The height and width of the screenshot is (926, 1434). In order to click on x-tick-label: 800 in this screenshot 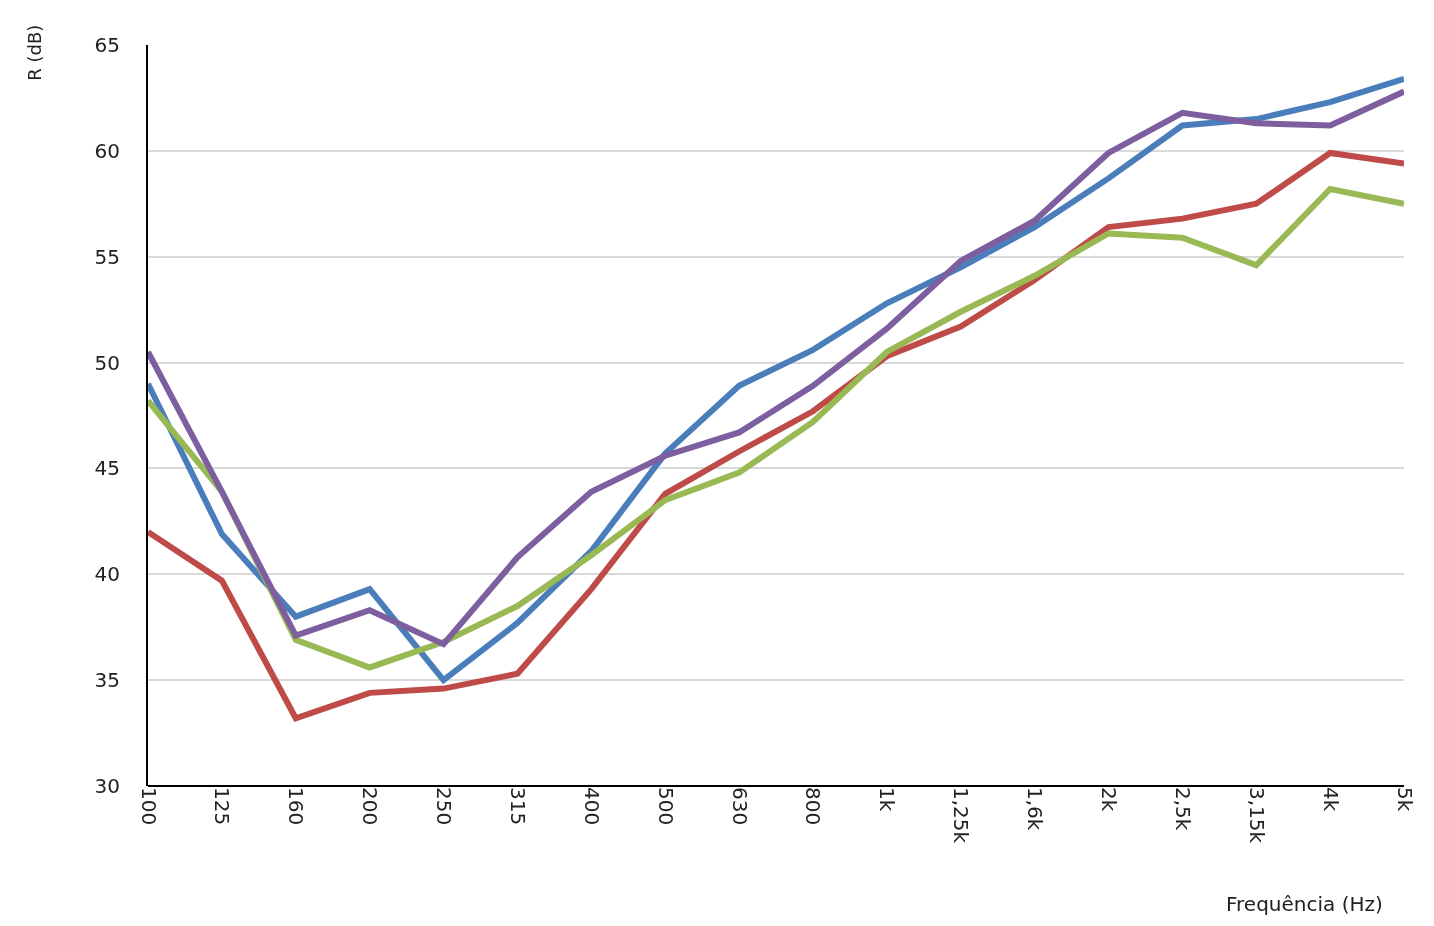, I will do `click(813, 806)`.